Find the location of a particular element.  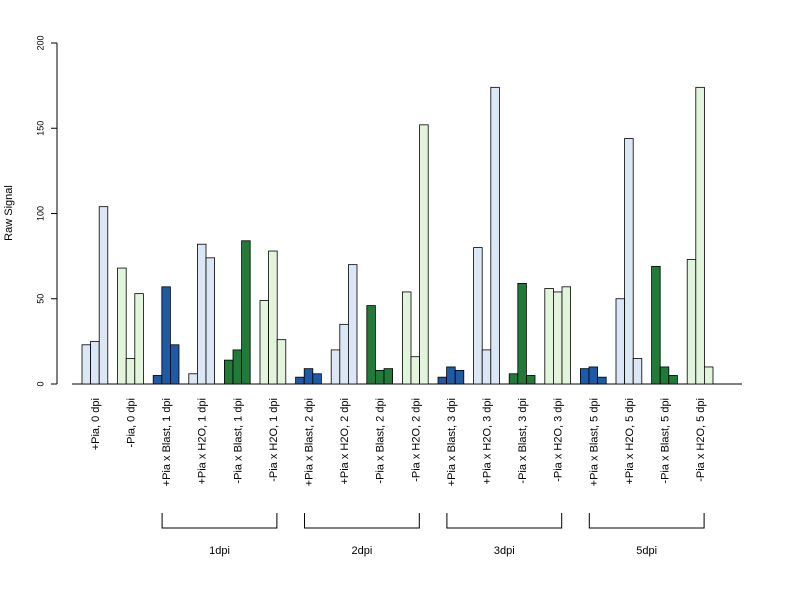

y-tick-label: 0 is located at coordinates (40, 383).